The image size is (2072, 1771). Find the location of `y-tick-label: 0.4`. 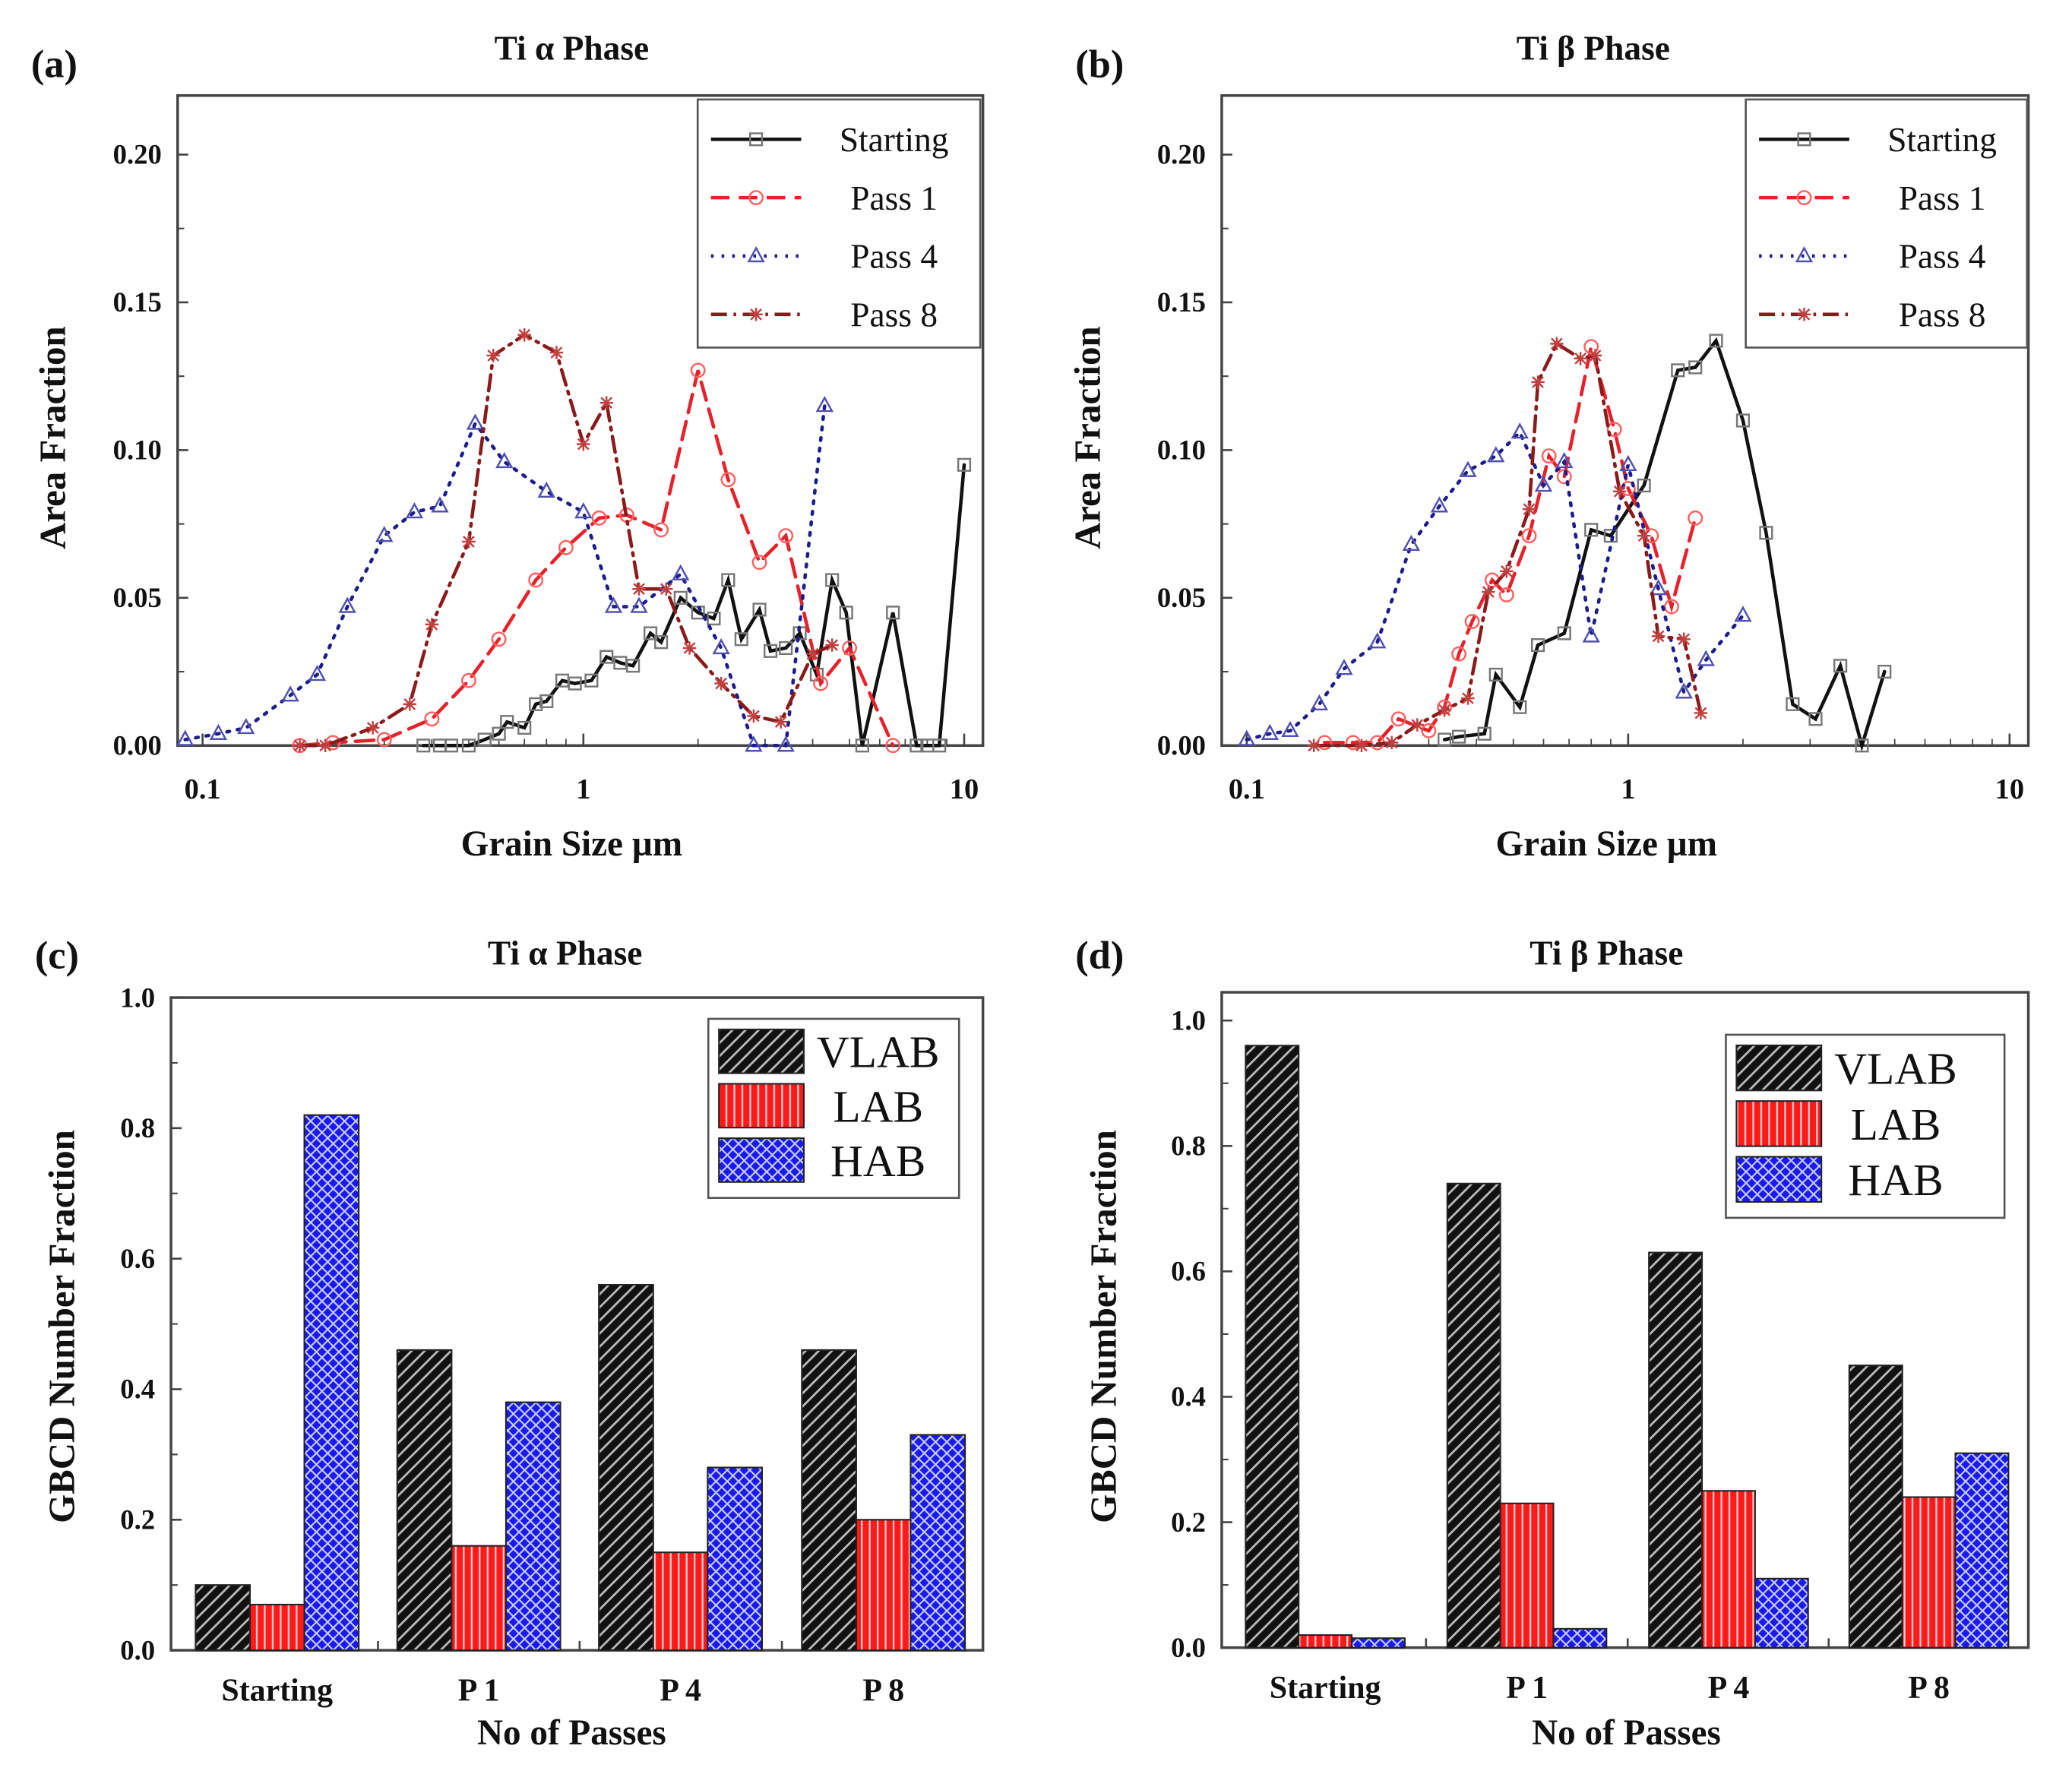

y-tick-label: 0.4 is located at coordinates (137, 1389).